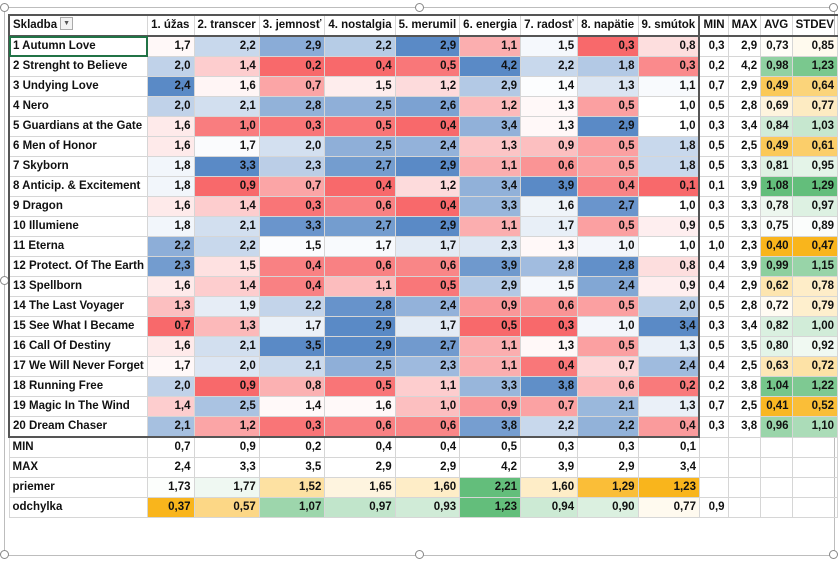  I want to click on summary-label-cell: MIN, so click(78, 447).